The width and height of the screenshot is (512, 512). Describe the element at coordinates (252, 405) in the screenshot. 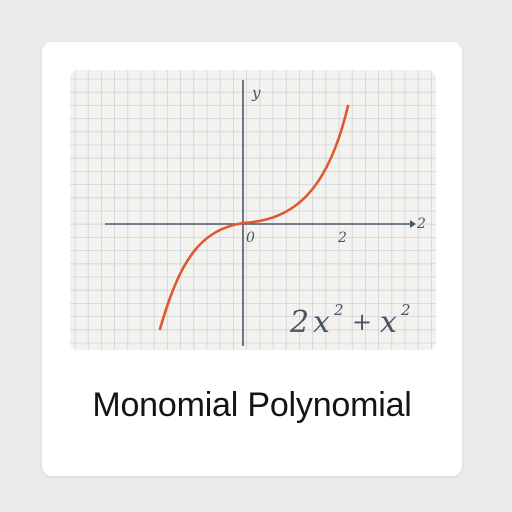

I see `card-title: Monomial Polynomial` at that location.